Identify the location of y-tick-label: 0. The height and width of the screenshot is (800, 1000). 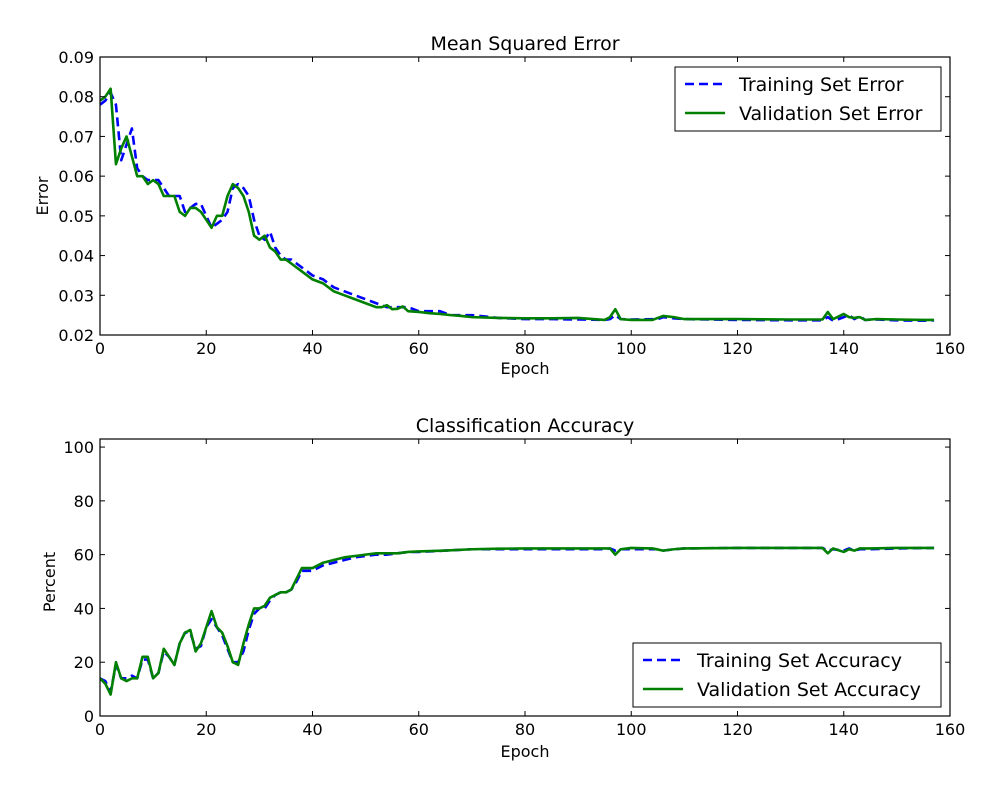
(89, 716).